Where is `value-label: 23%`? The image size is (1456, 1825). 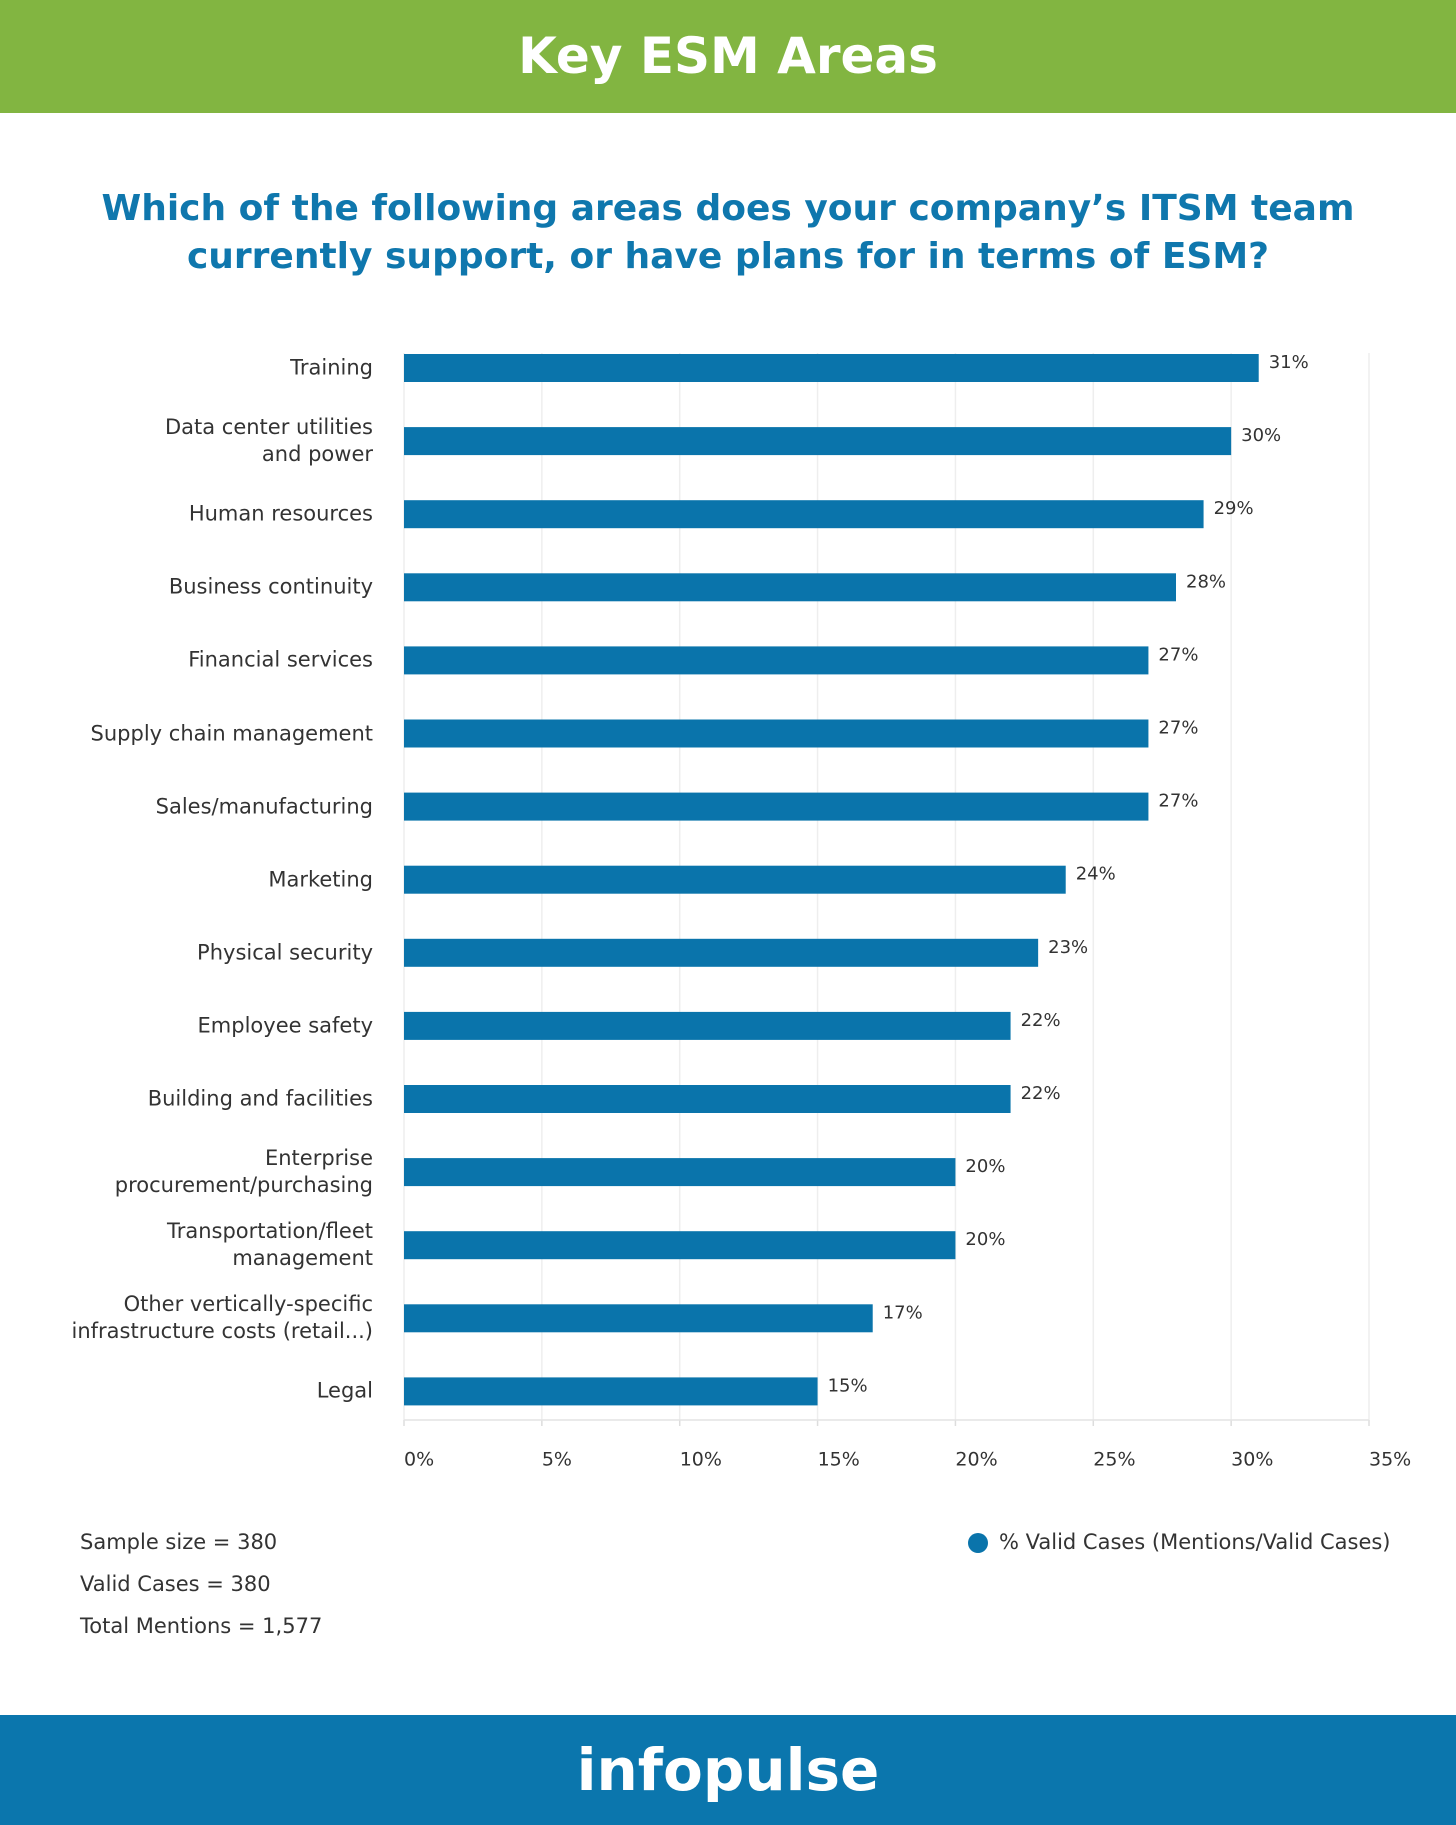
value-label: 23% is located at coordinates (1068, 947).